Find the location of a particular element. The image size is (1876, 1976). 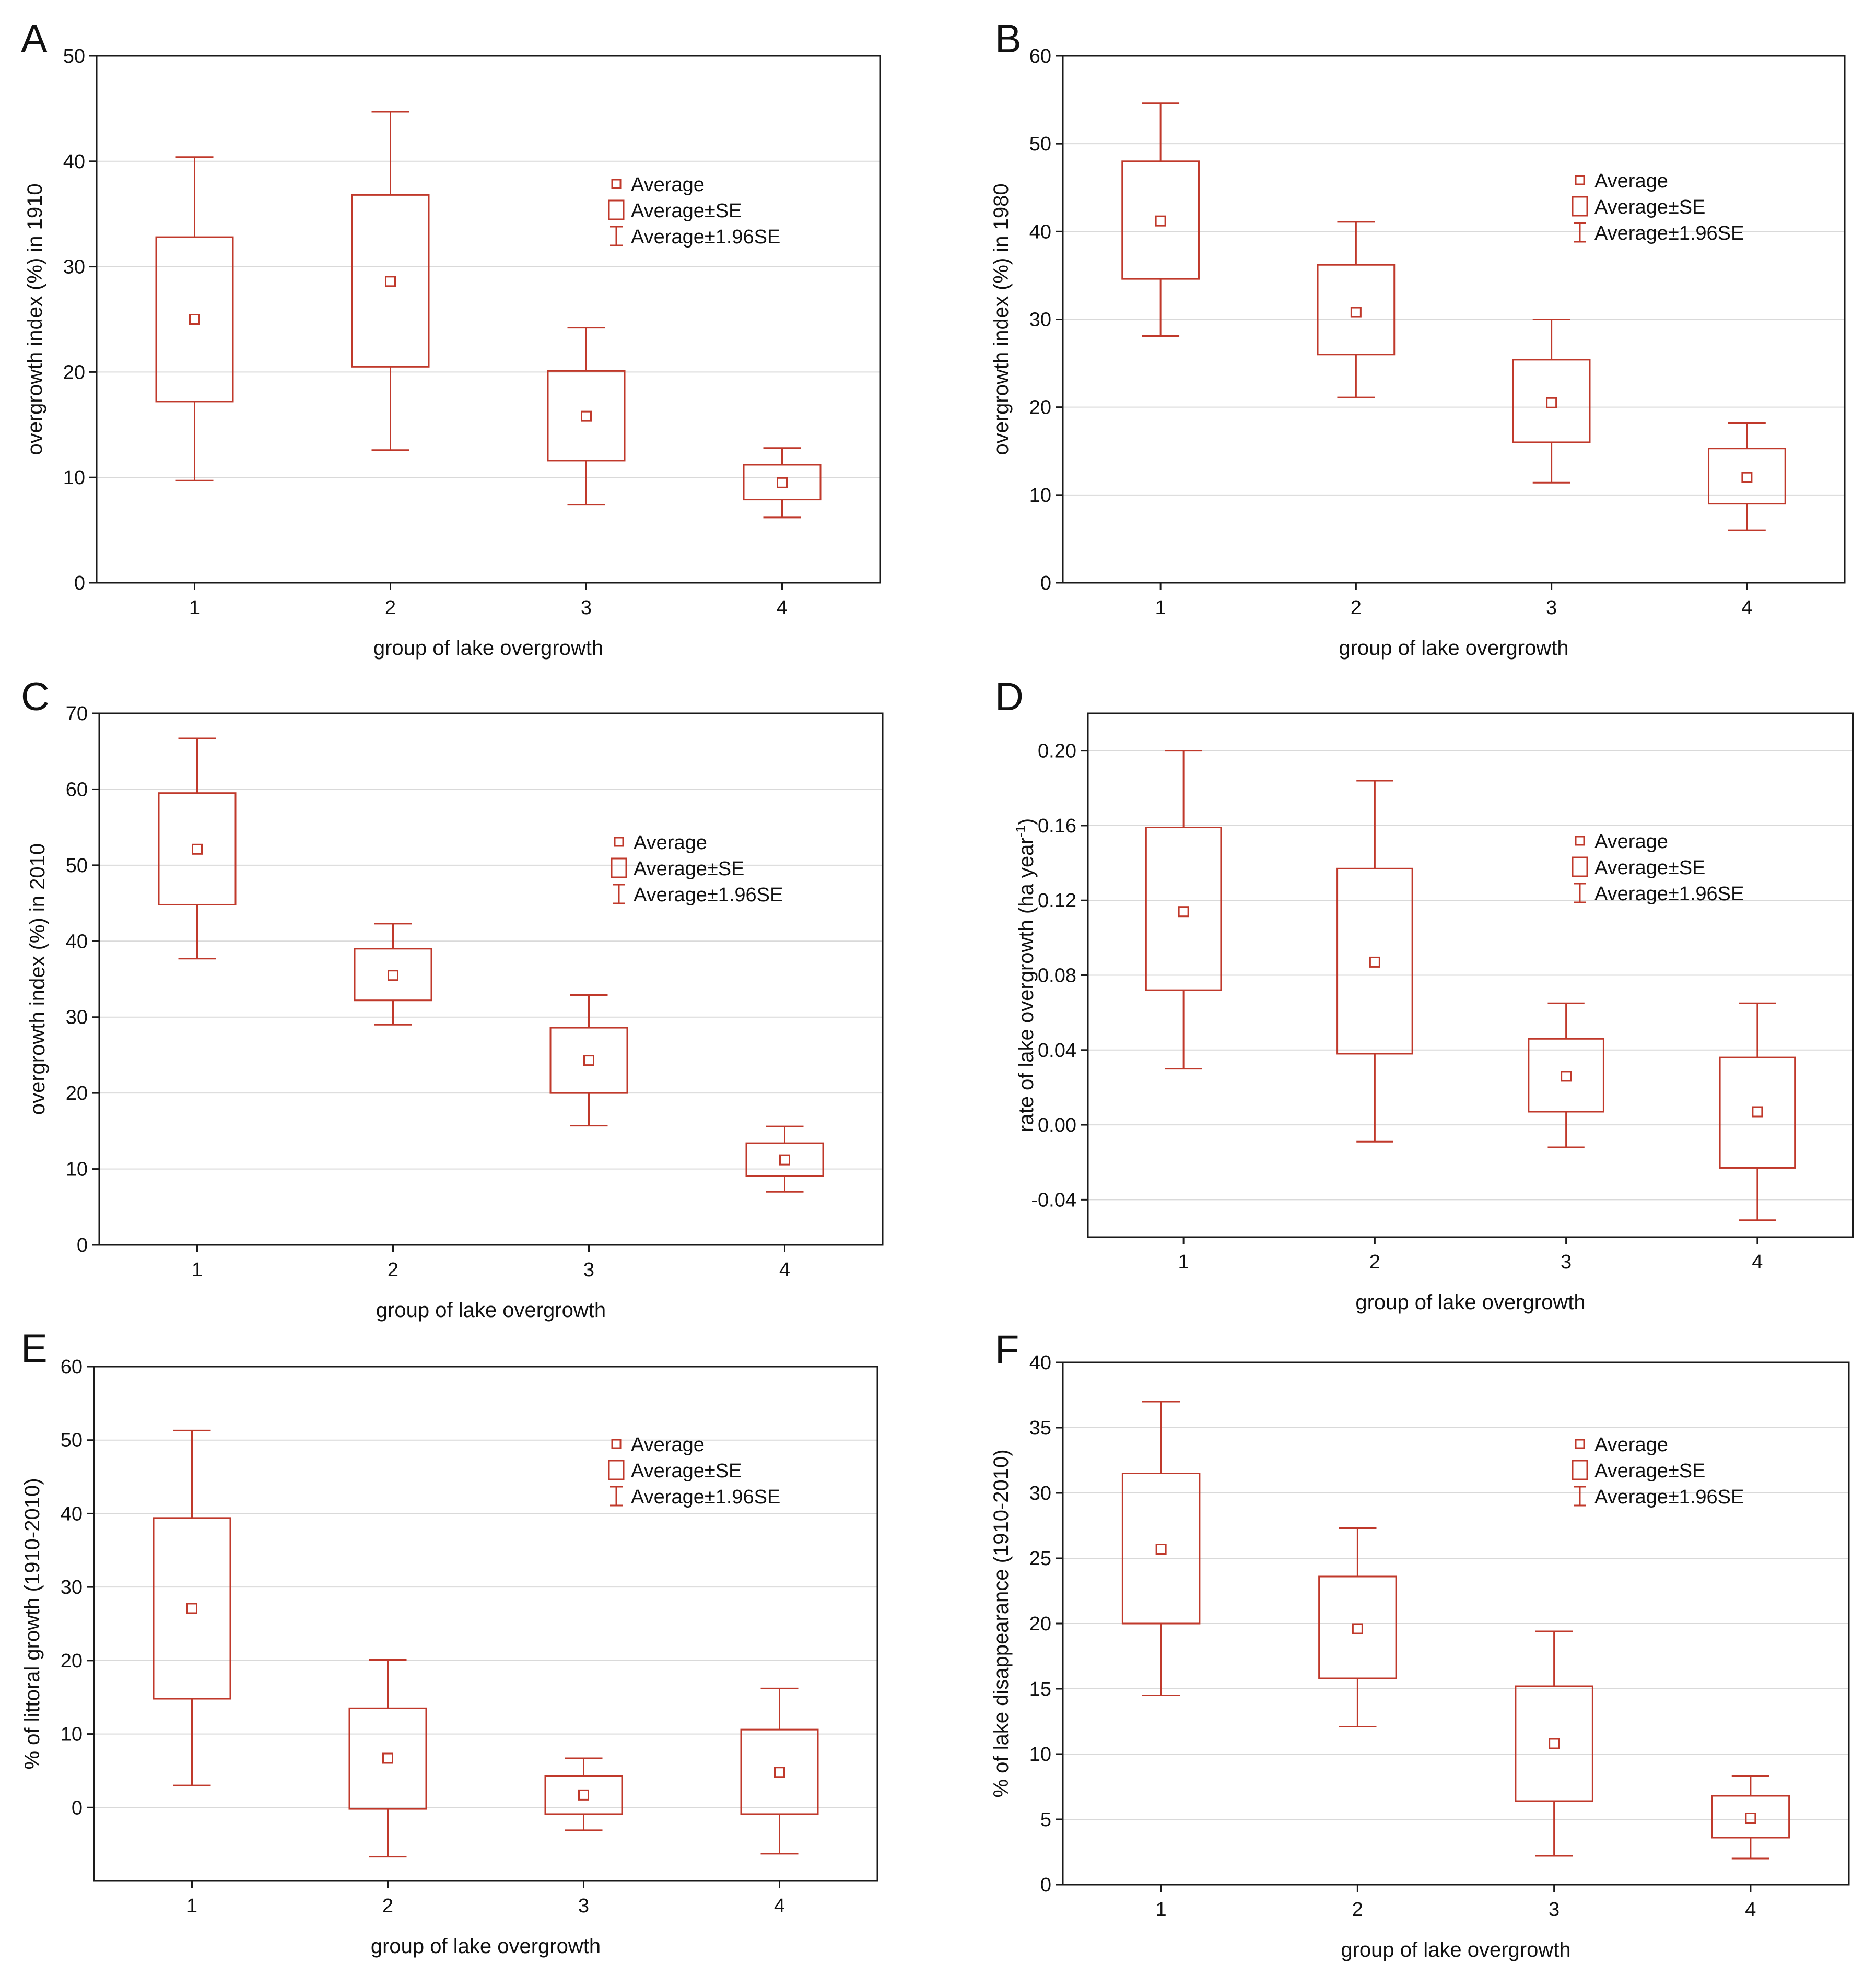

y-axis-label: overgrowth index (%) in 2010 is located at coordinates (37, 979).